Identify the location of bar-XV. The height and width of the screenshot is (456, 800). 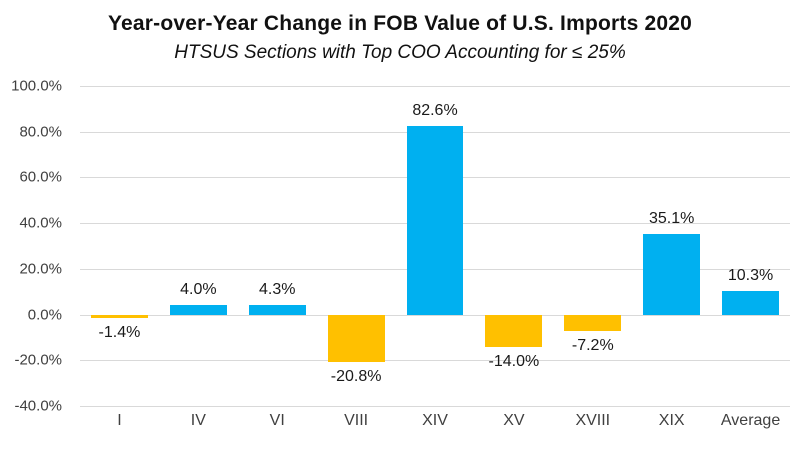
(514, 330).